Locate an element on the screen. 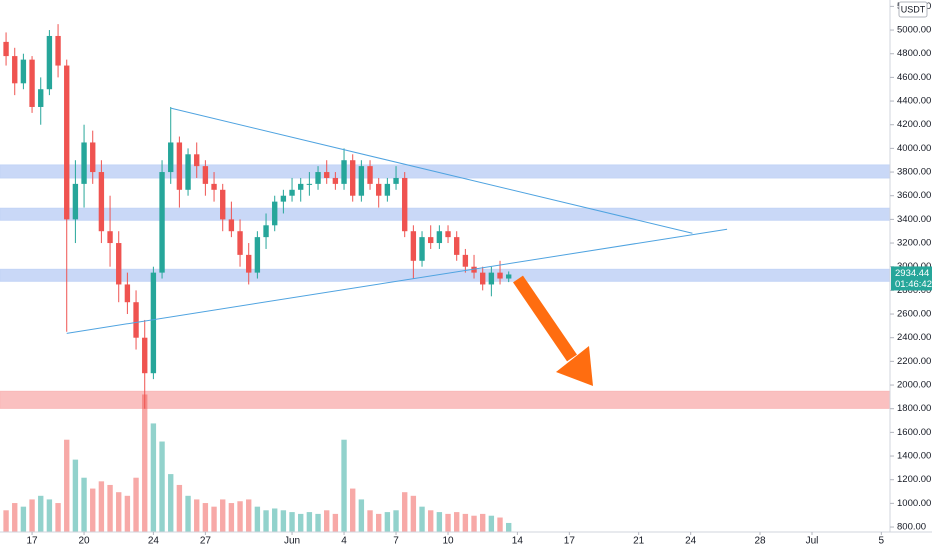  currency-label: USDT is located at coordinates (913, 9).